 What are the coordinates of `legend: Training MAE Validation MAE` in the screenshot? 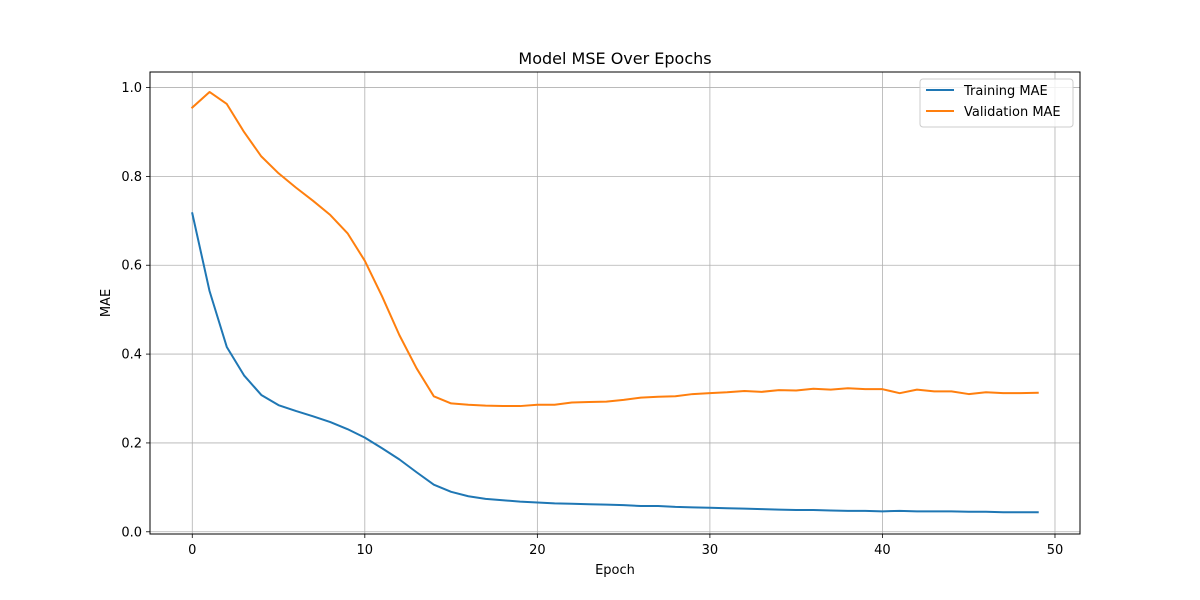 It's located at (996, 103).